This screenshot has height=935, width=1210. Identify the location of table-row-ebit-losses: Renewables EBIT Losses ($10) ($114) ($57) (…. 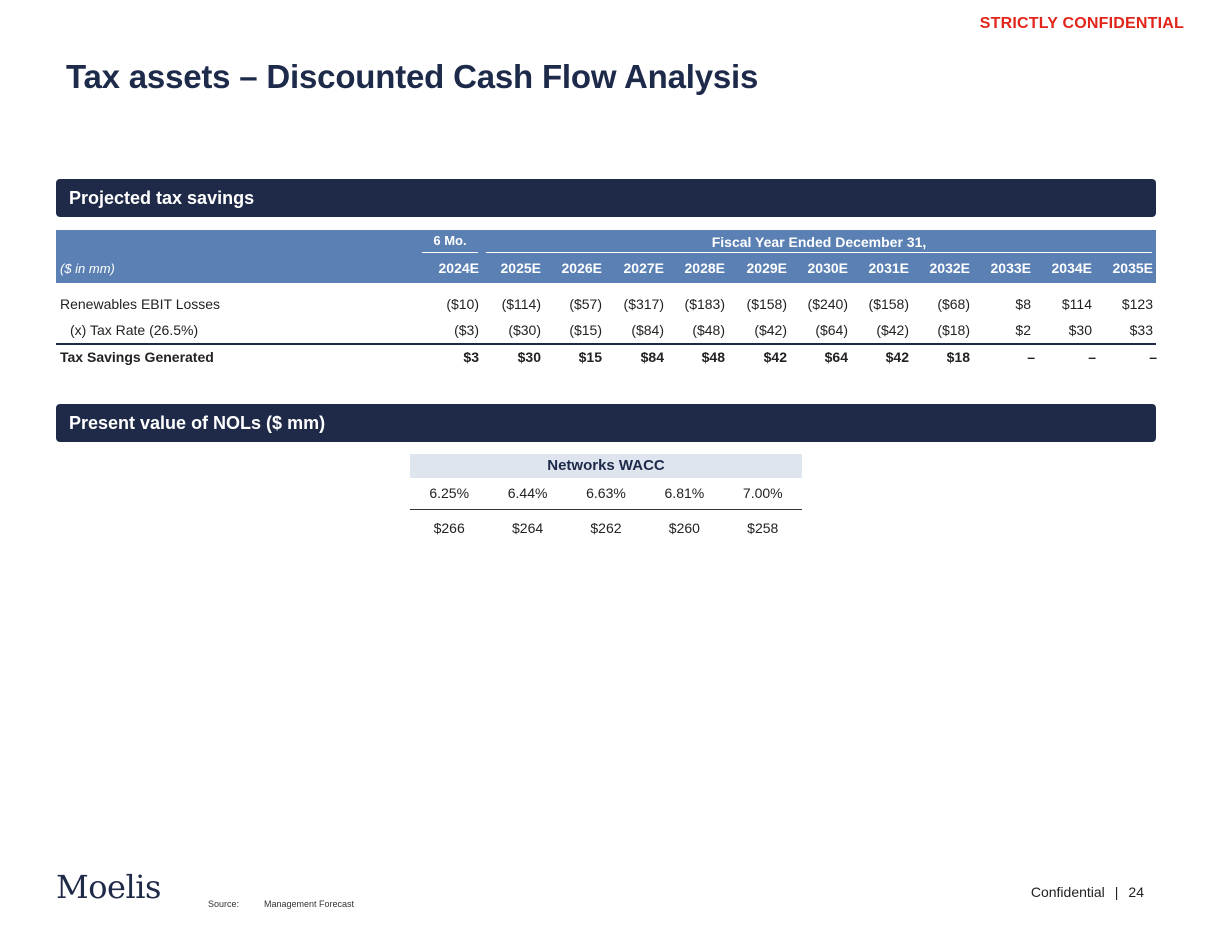
(606, 304).